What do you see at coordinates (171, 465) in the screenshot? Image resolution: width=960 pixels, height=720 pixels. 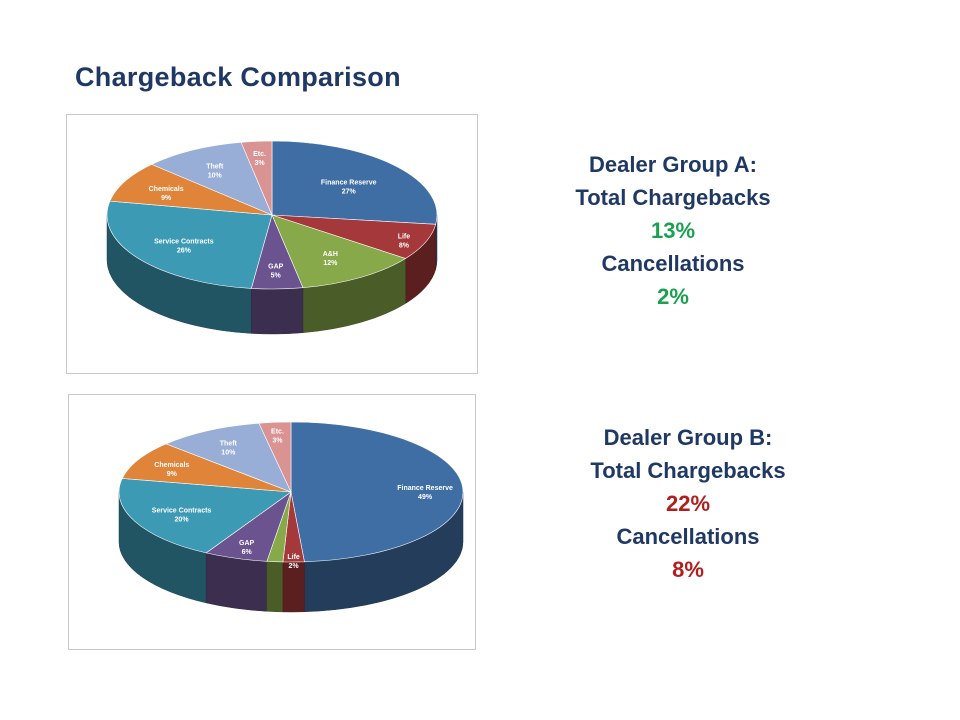 I see `pie-b-label-chemicals: Chemicals` at bounding box center [171, 465].